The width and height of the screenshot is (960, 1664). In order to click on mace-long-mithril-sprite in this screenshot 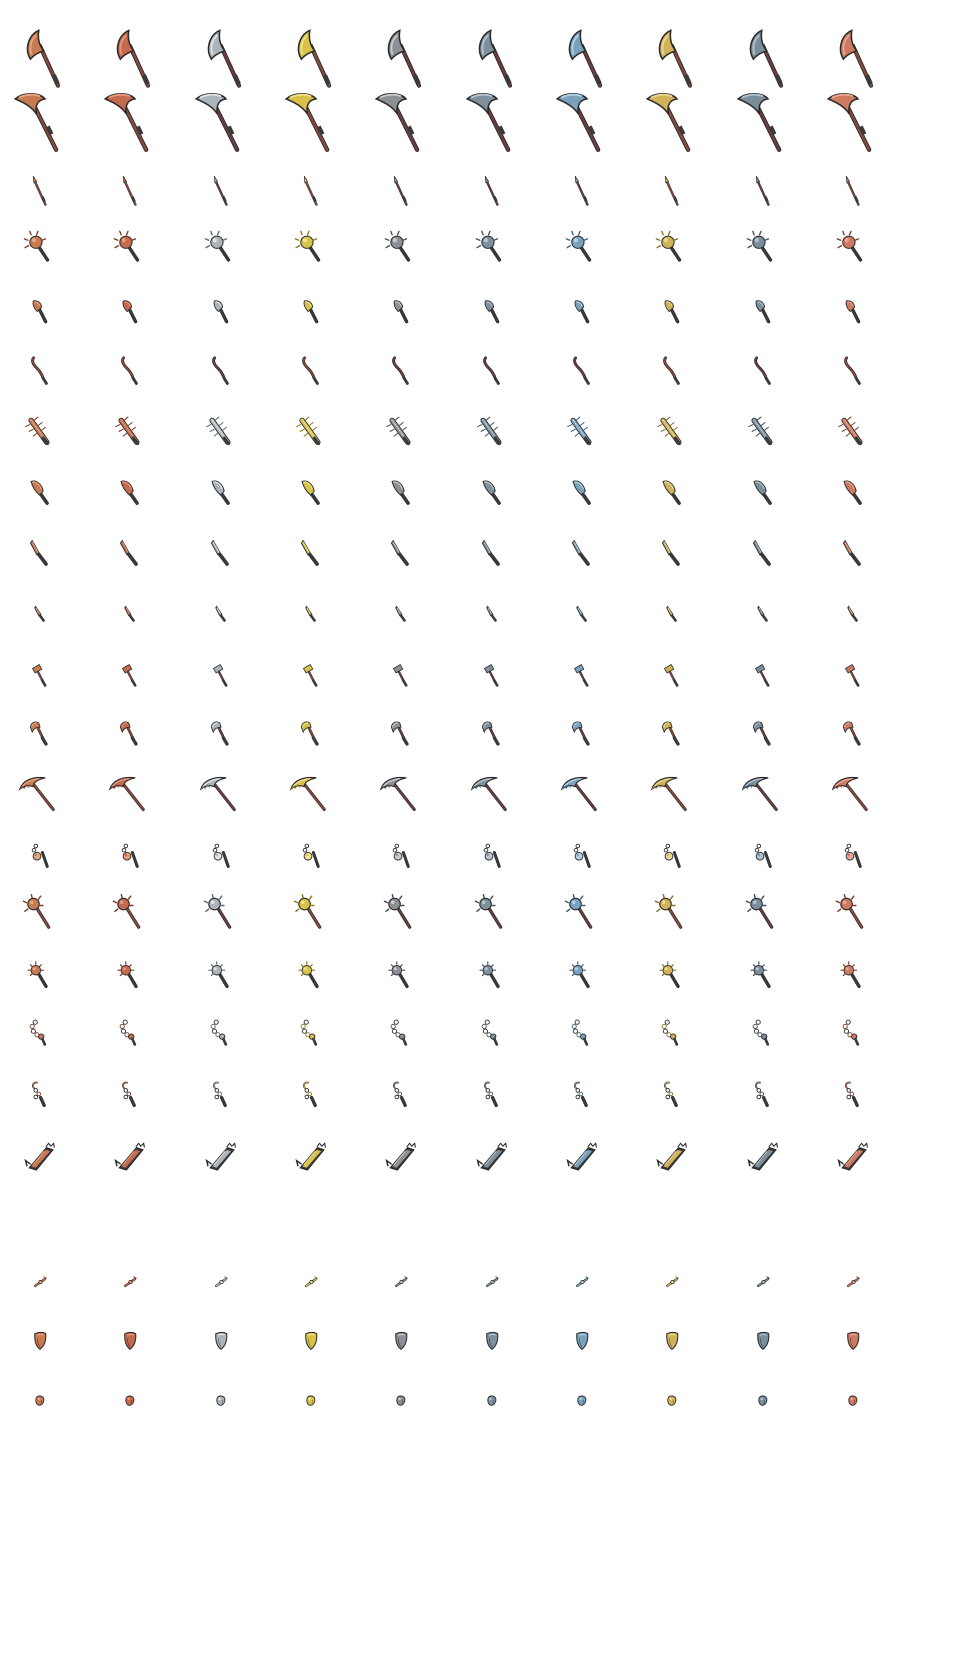, I will do `click(578, 911)`.